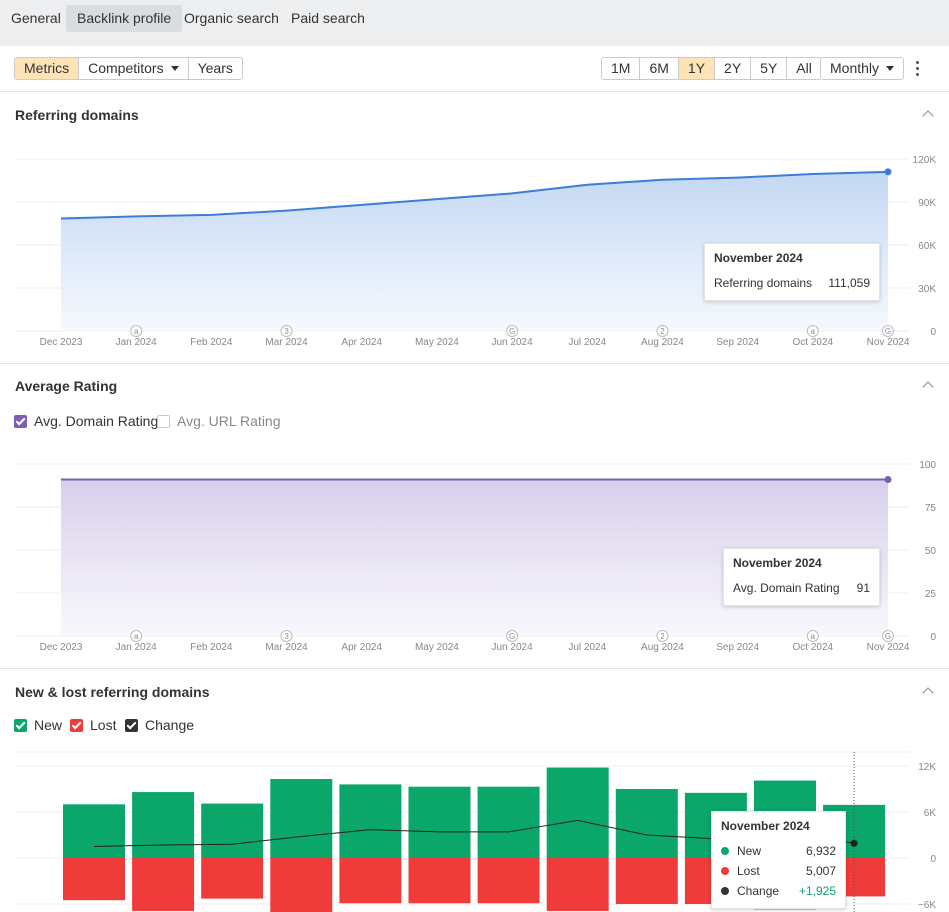 The width and height of the screenshot is (949, 912). What do you see at coordinates (765, 826) in the screenshot?
I see `tooltip-title: November 2024` at bounding box center [765, 826].